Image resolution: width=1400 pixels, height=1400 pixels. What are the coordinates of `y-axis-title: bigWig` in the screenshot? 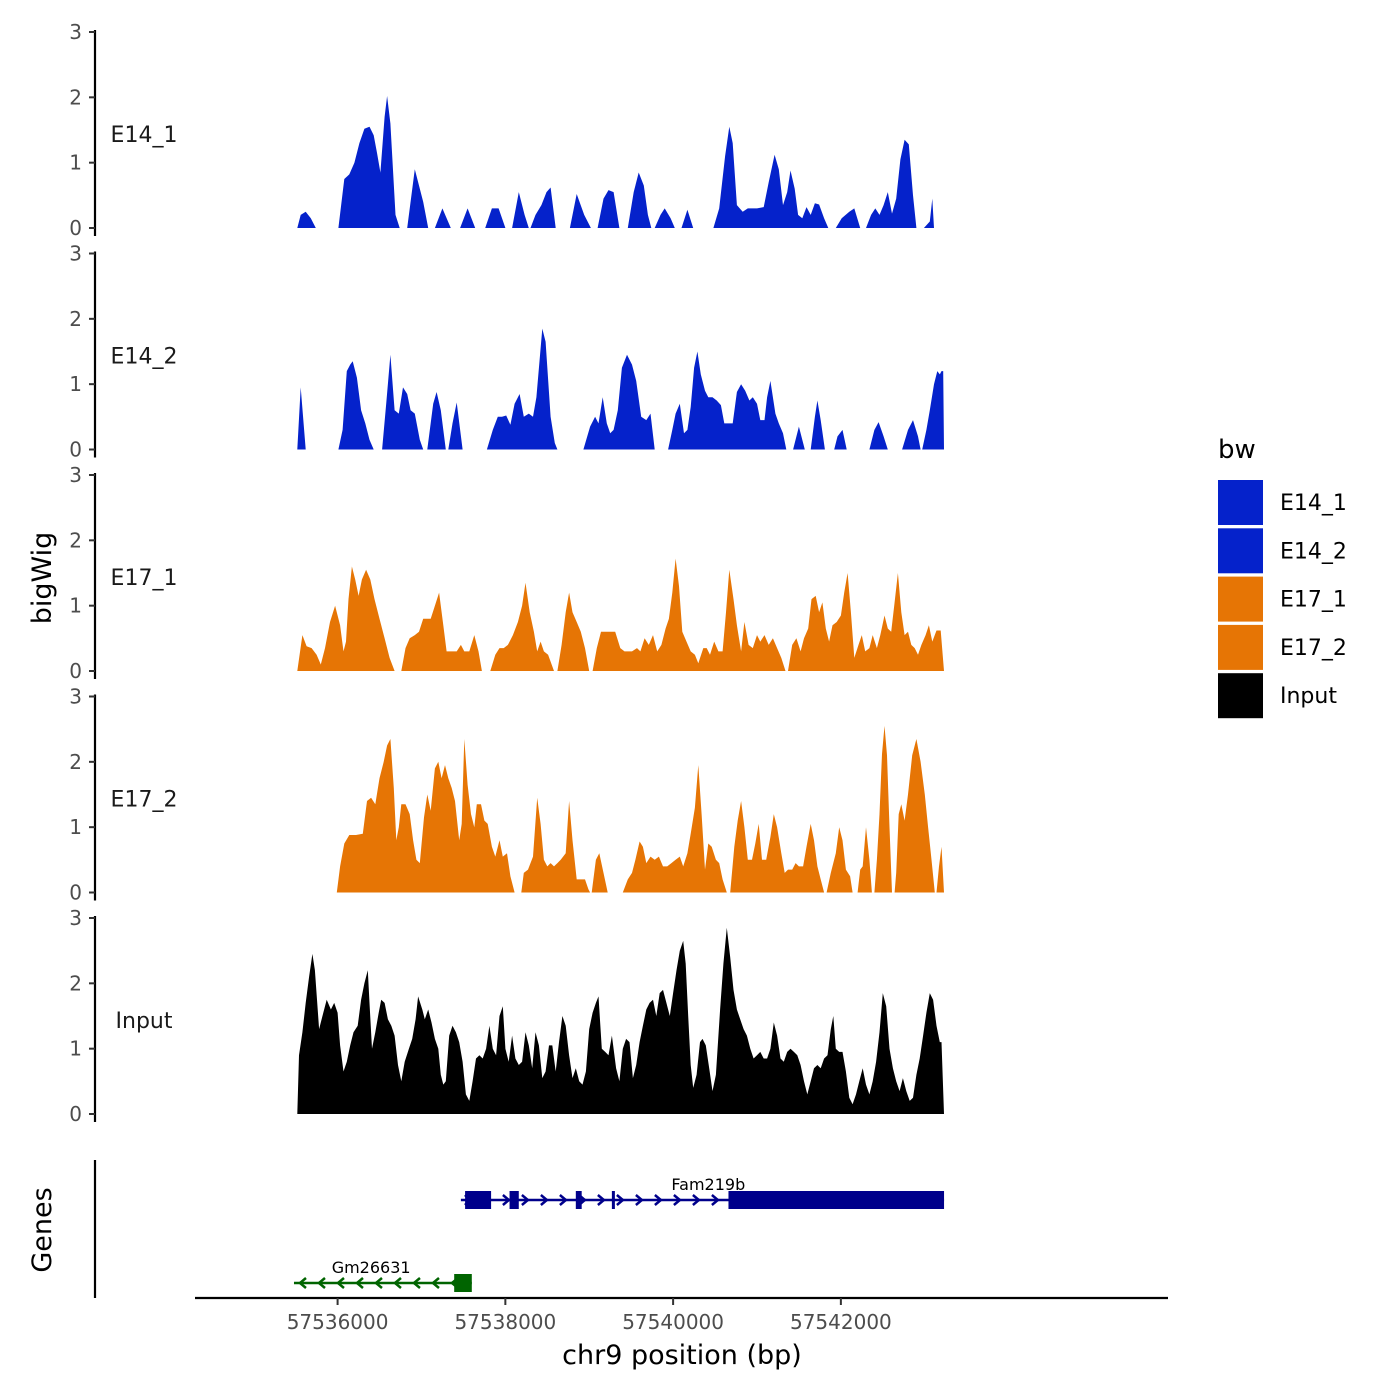 It's located at (42, 578).